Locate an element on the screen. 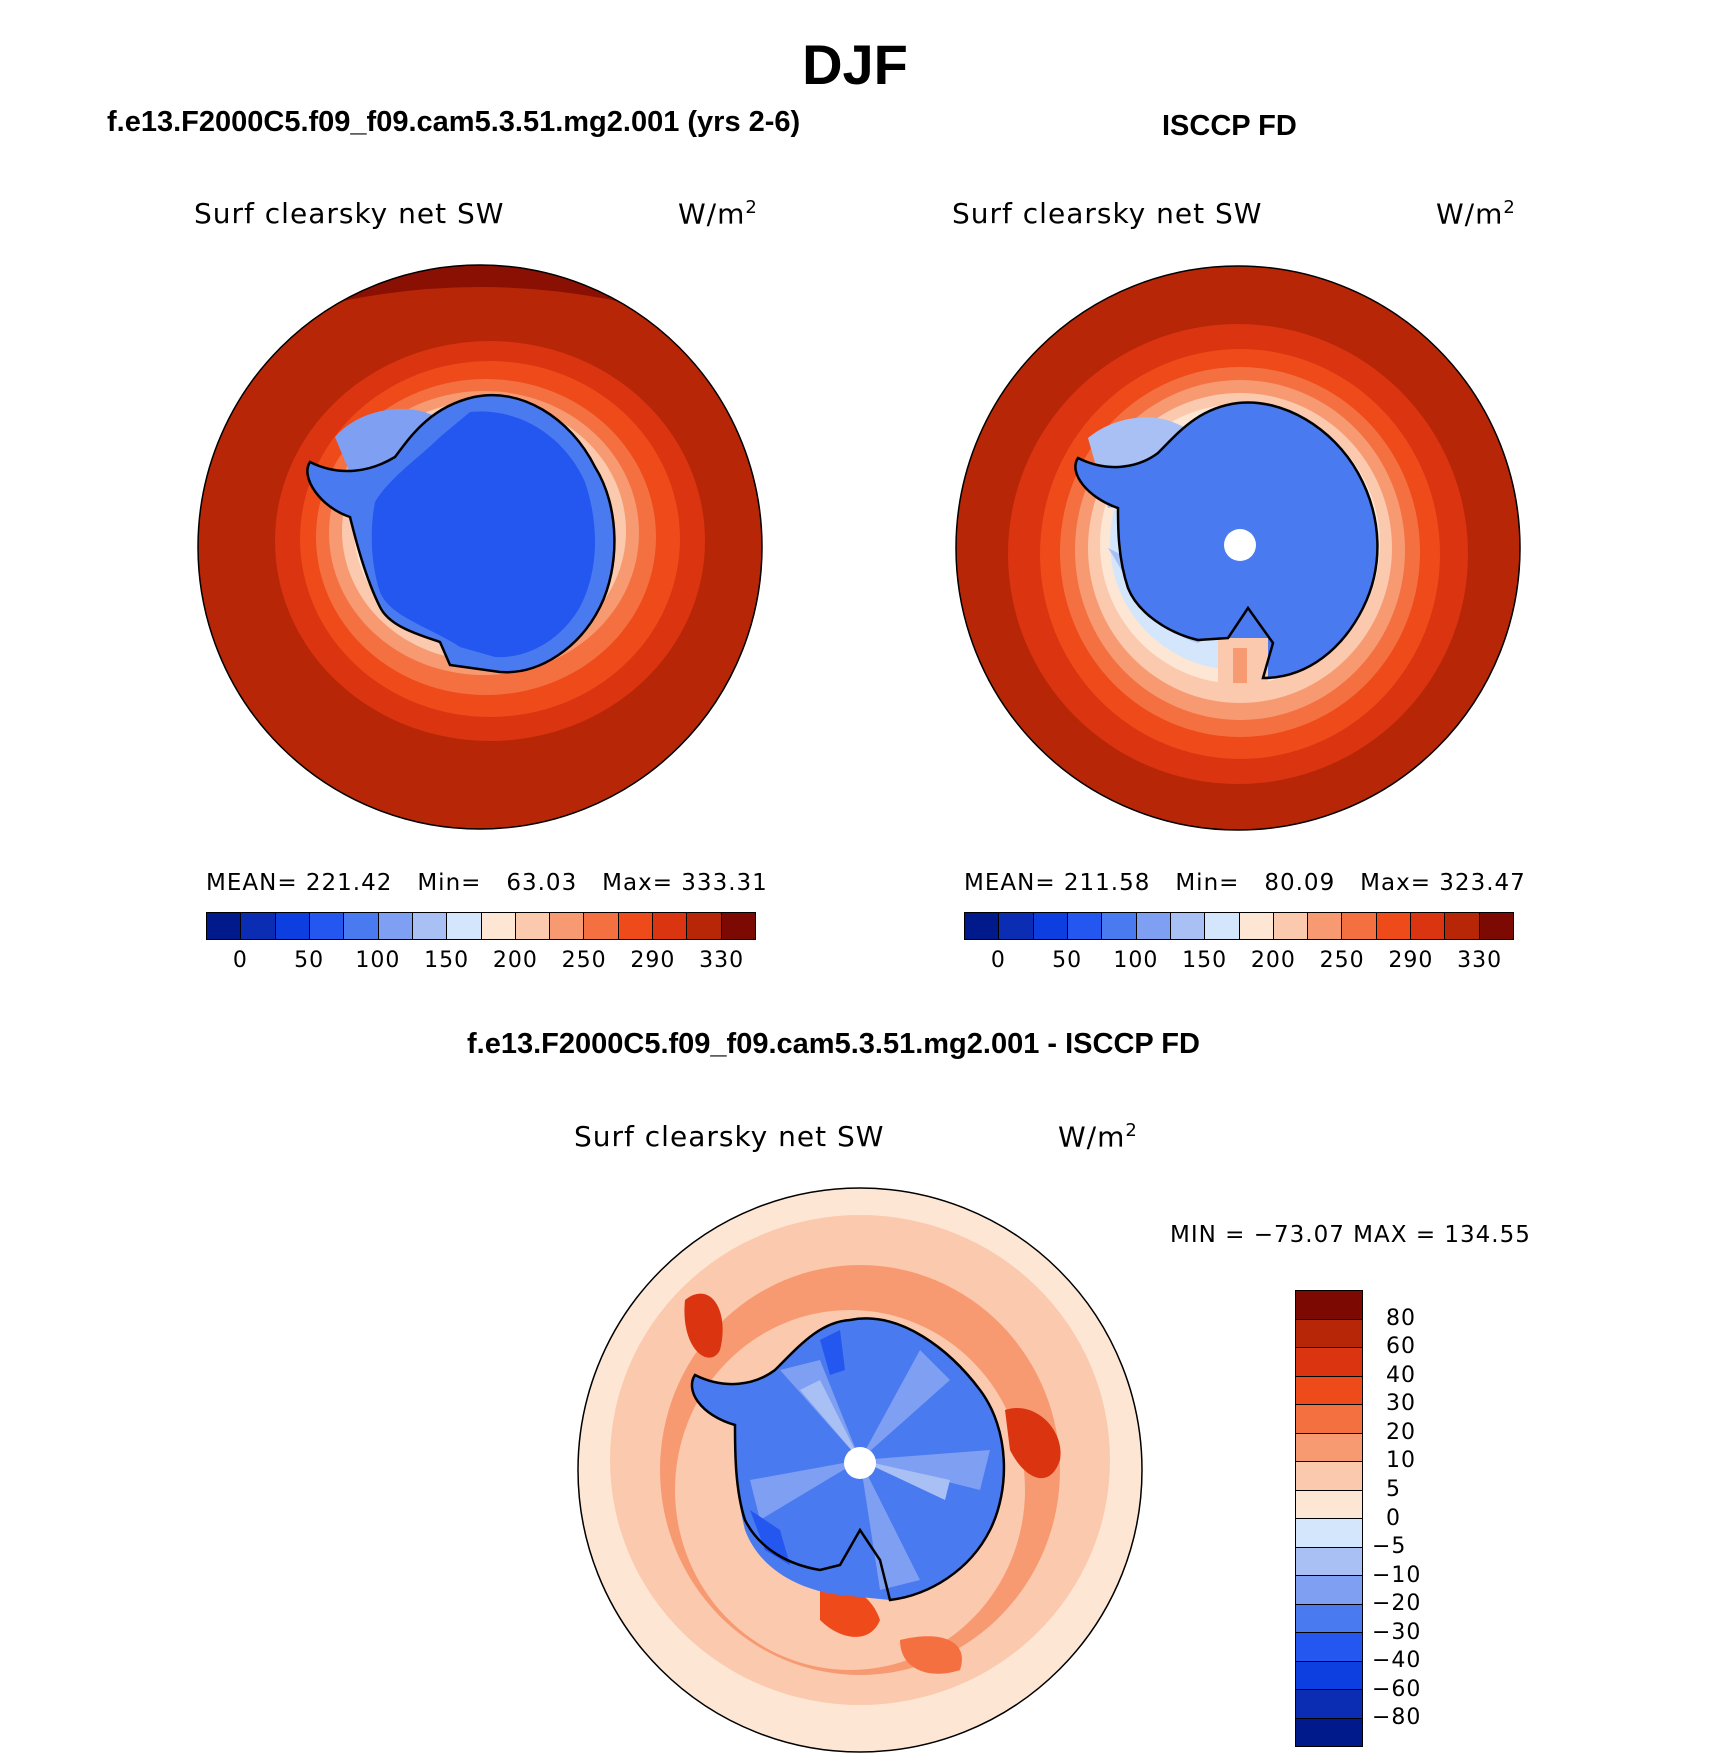  colorbar-tick-label: −60 is located at coordinates (1397, 1689).